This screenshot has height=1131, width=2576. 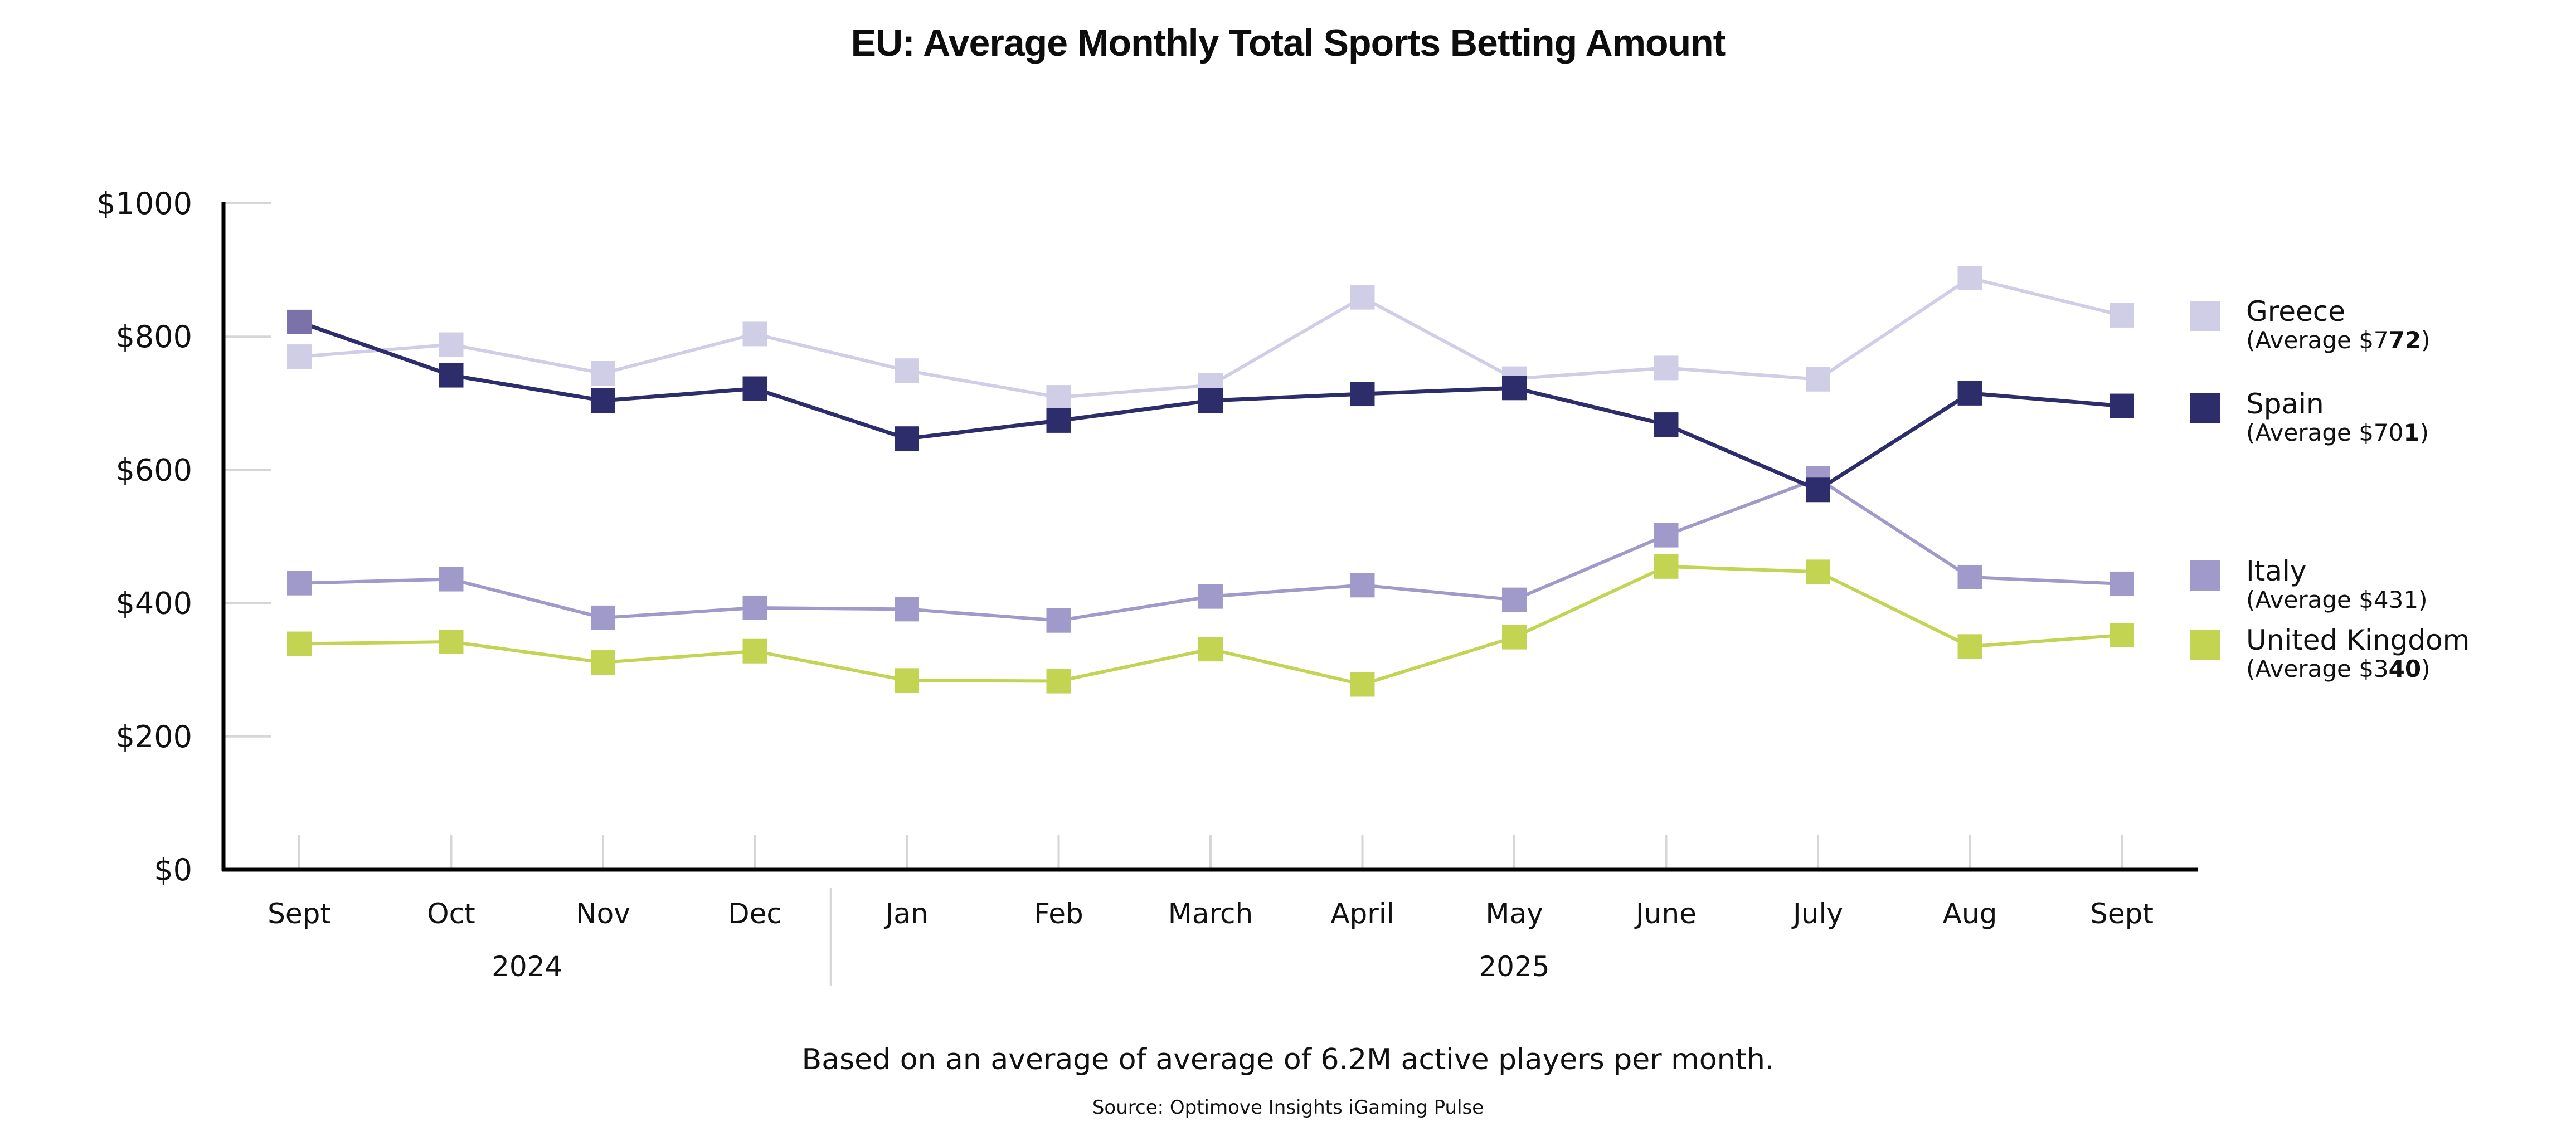 What do you see at coordinates (154, 736) in the screenshot?
I see `y-tick-label: $200` at bounding box center [154, 736].